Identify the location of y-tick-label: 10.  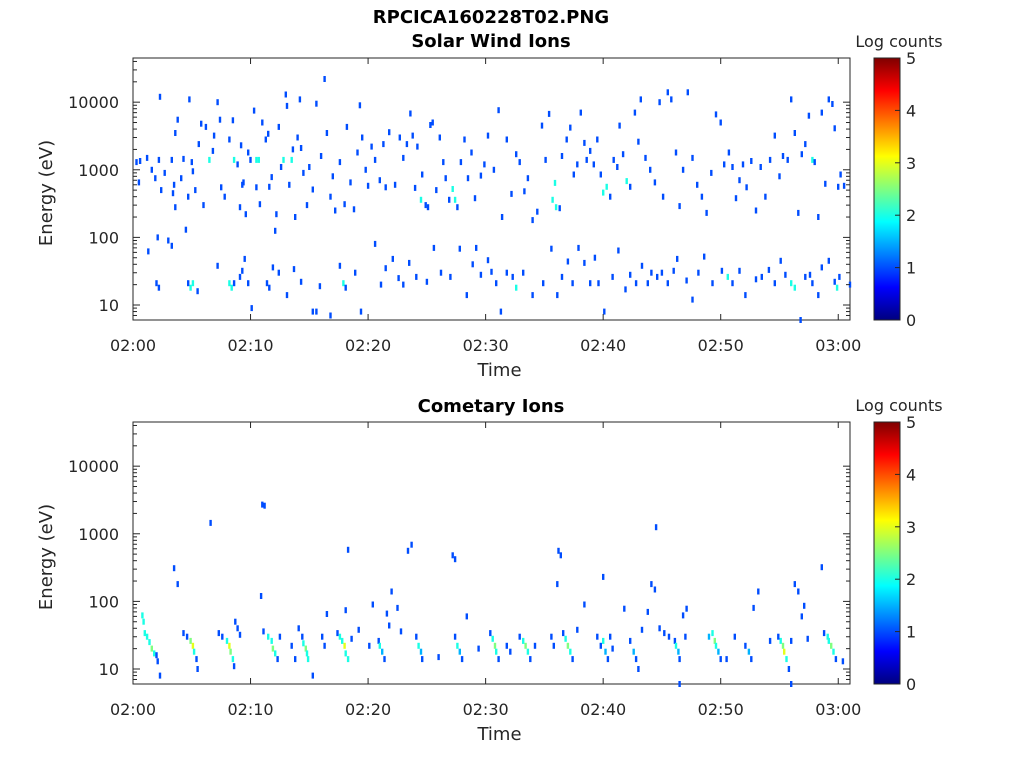
(109, 305).